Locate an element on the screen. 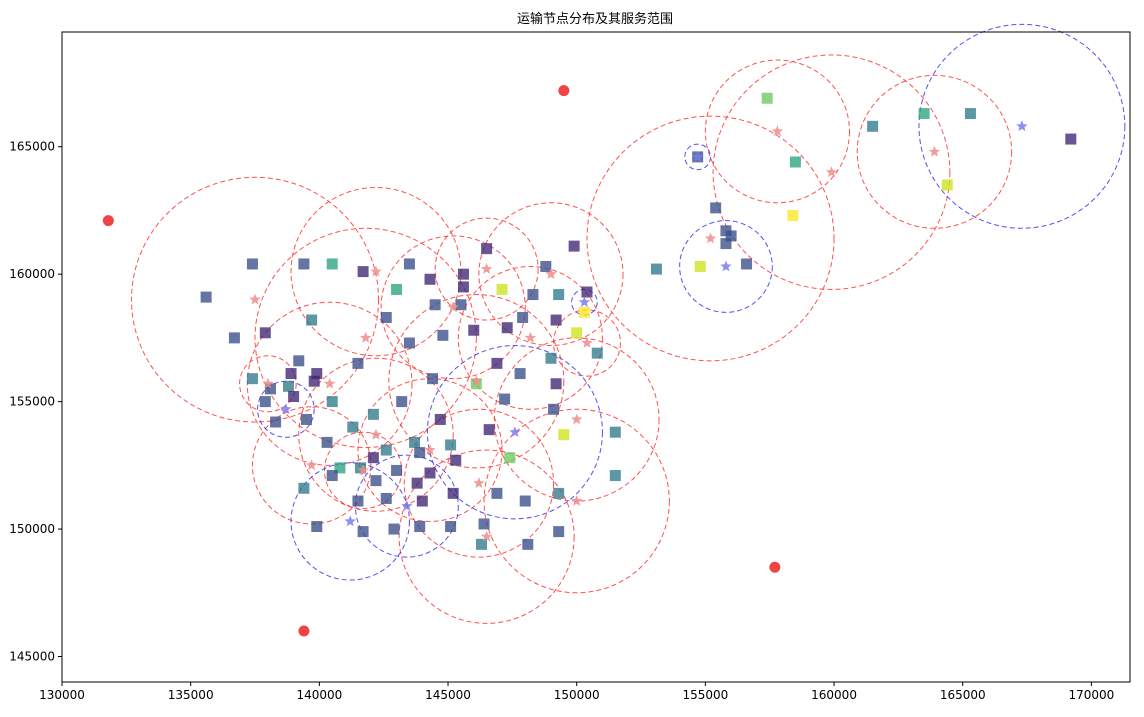  y-tick-label: 160000 is located at coordinates (32, 274).